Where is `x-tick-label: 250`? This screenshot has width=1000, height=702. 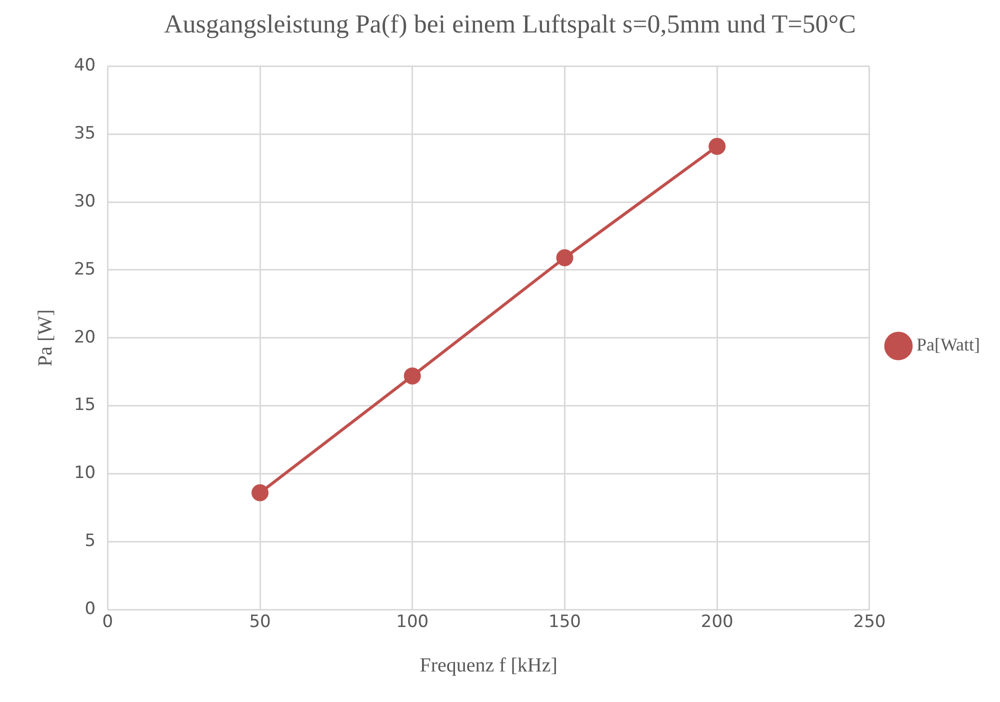
x-tick-label: 250 is located at coordinates (869, 622).